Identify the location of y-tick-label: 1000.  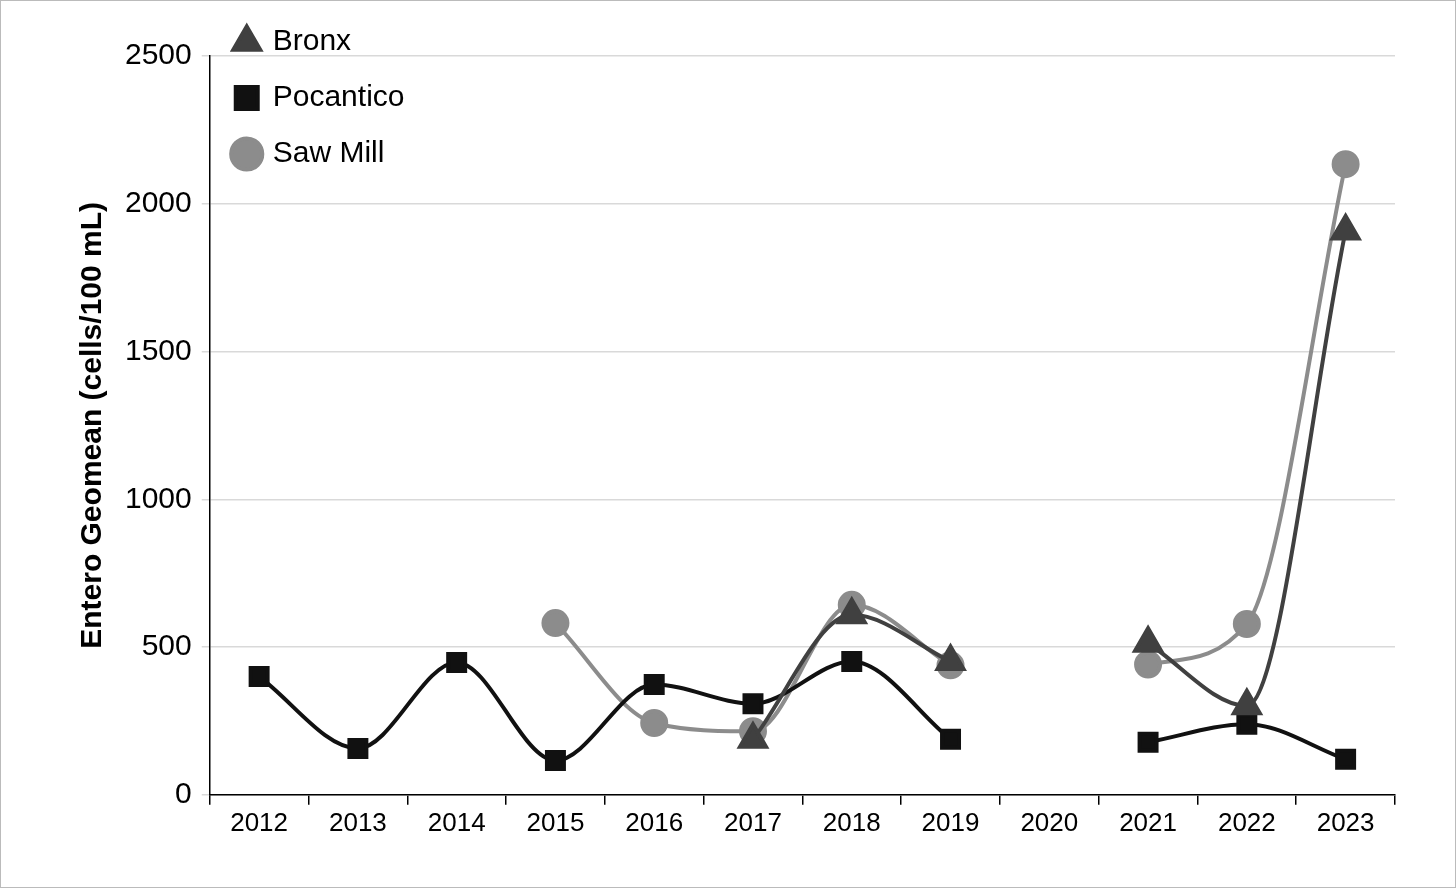
(158, 497).